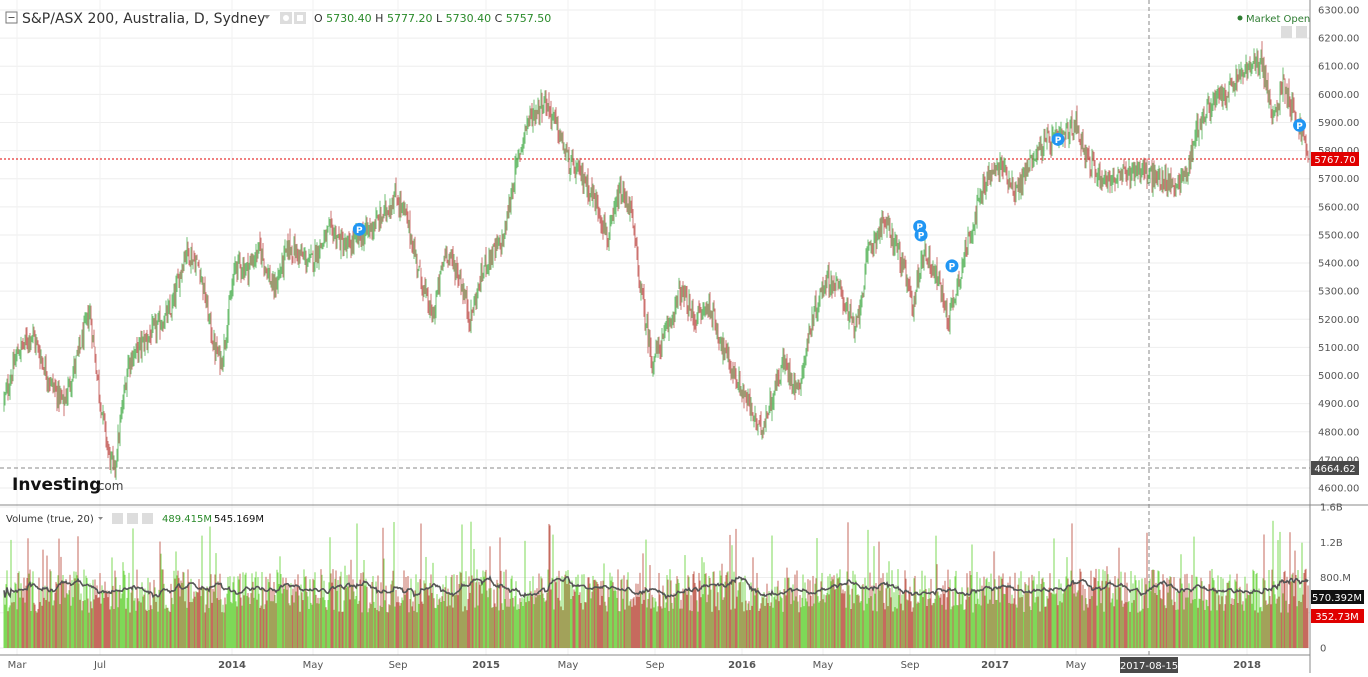 The width and height of the screenshot is (1368, 677). Describe the element at coordinates (1338, 207) in the screenshot. I see `price-tick-label: 5600.00` at that location.